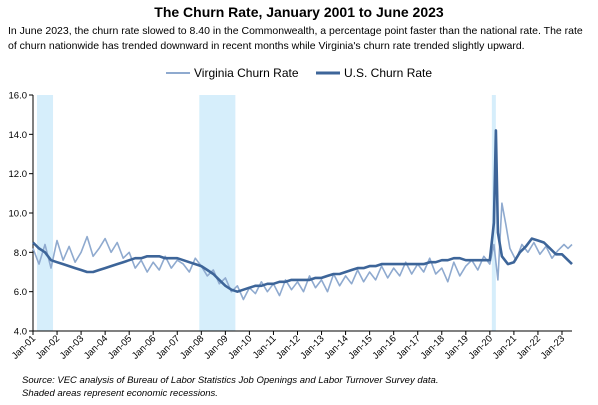 Image resolution: width=598 pixels, height=405 pixels. I want to click on x-tick-label: Jan-20, so click(481, 347).